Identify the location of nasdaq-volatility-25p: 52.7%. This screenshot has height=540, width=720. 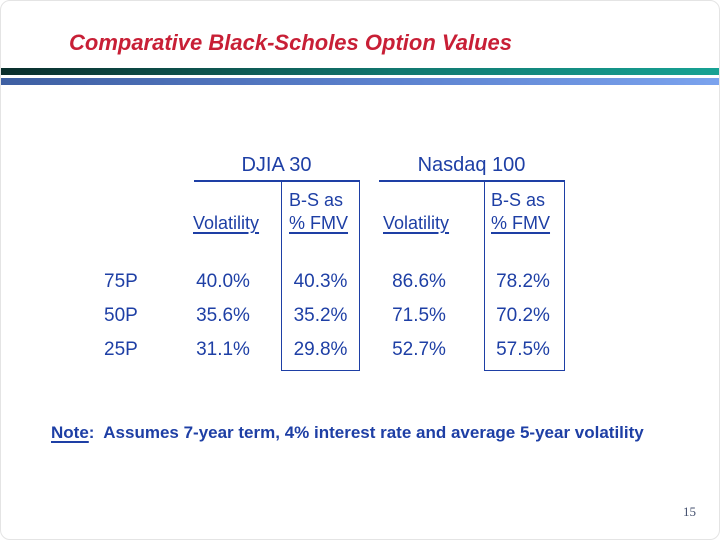
(419, 349).